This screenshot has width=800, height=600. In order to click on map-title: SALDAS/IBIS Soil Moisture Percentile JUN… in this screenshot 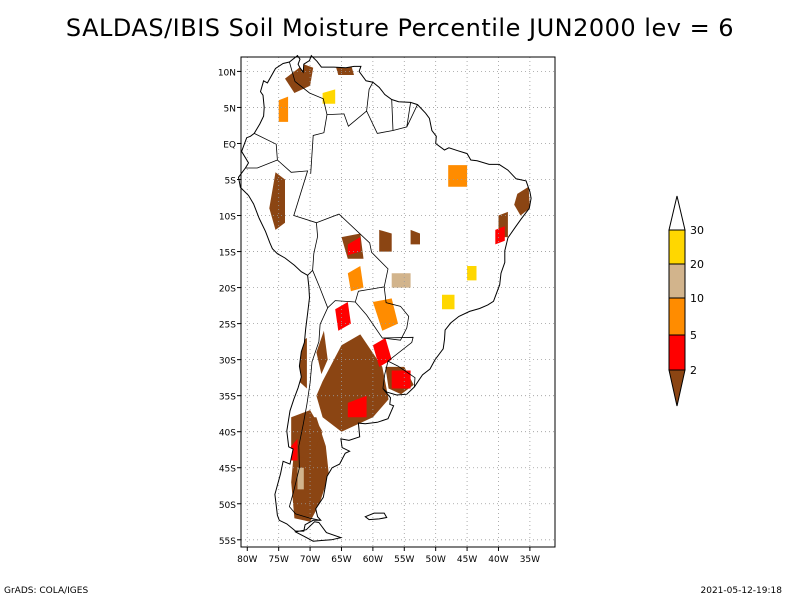, I will do `click(400, 28)`.